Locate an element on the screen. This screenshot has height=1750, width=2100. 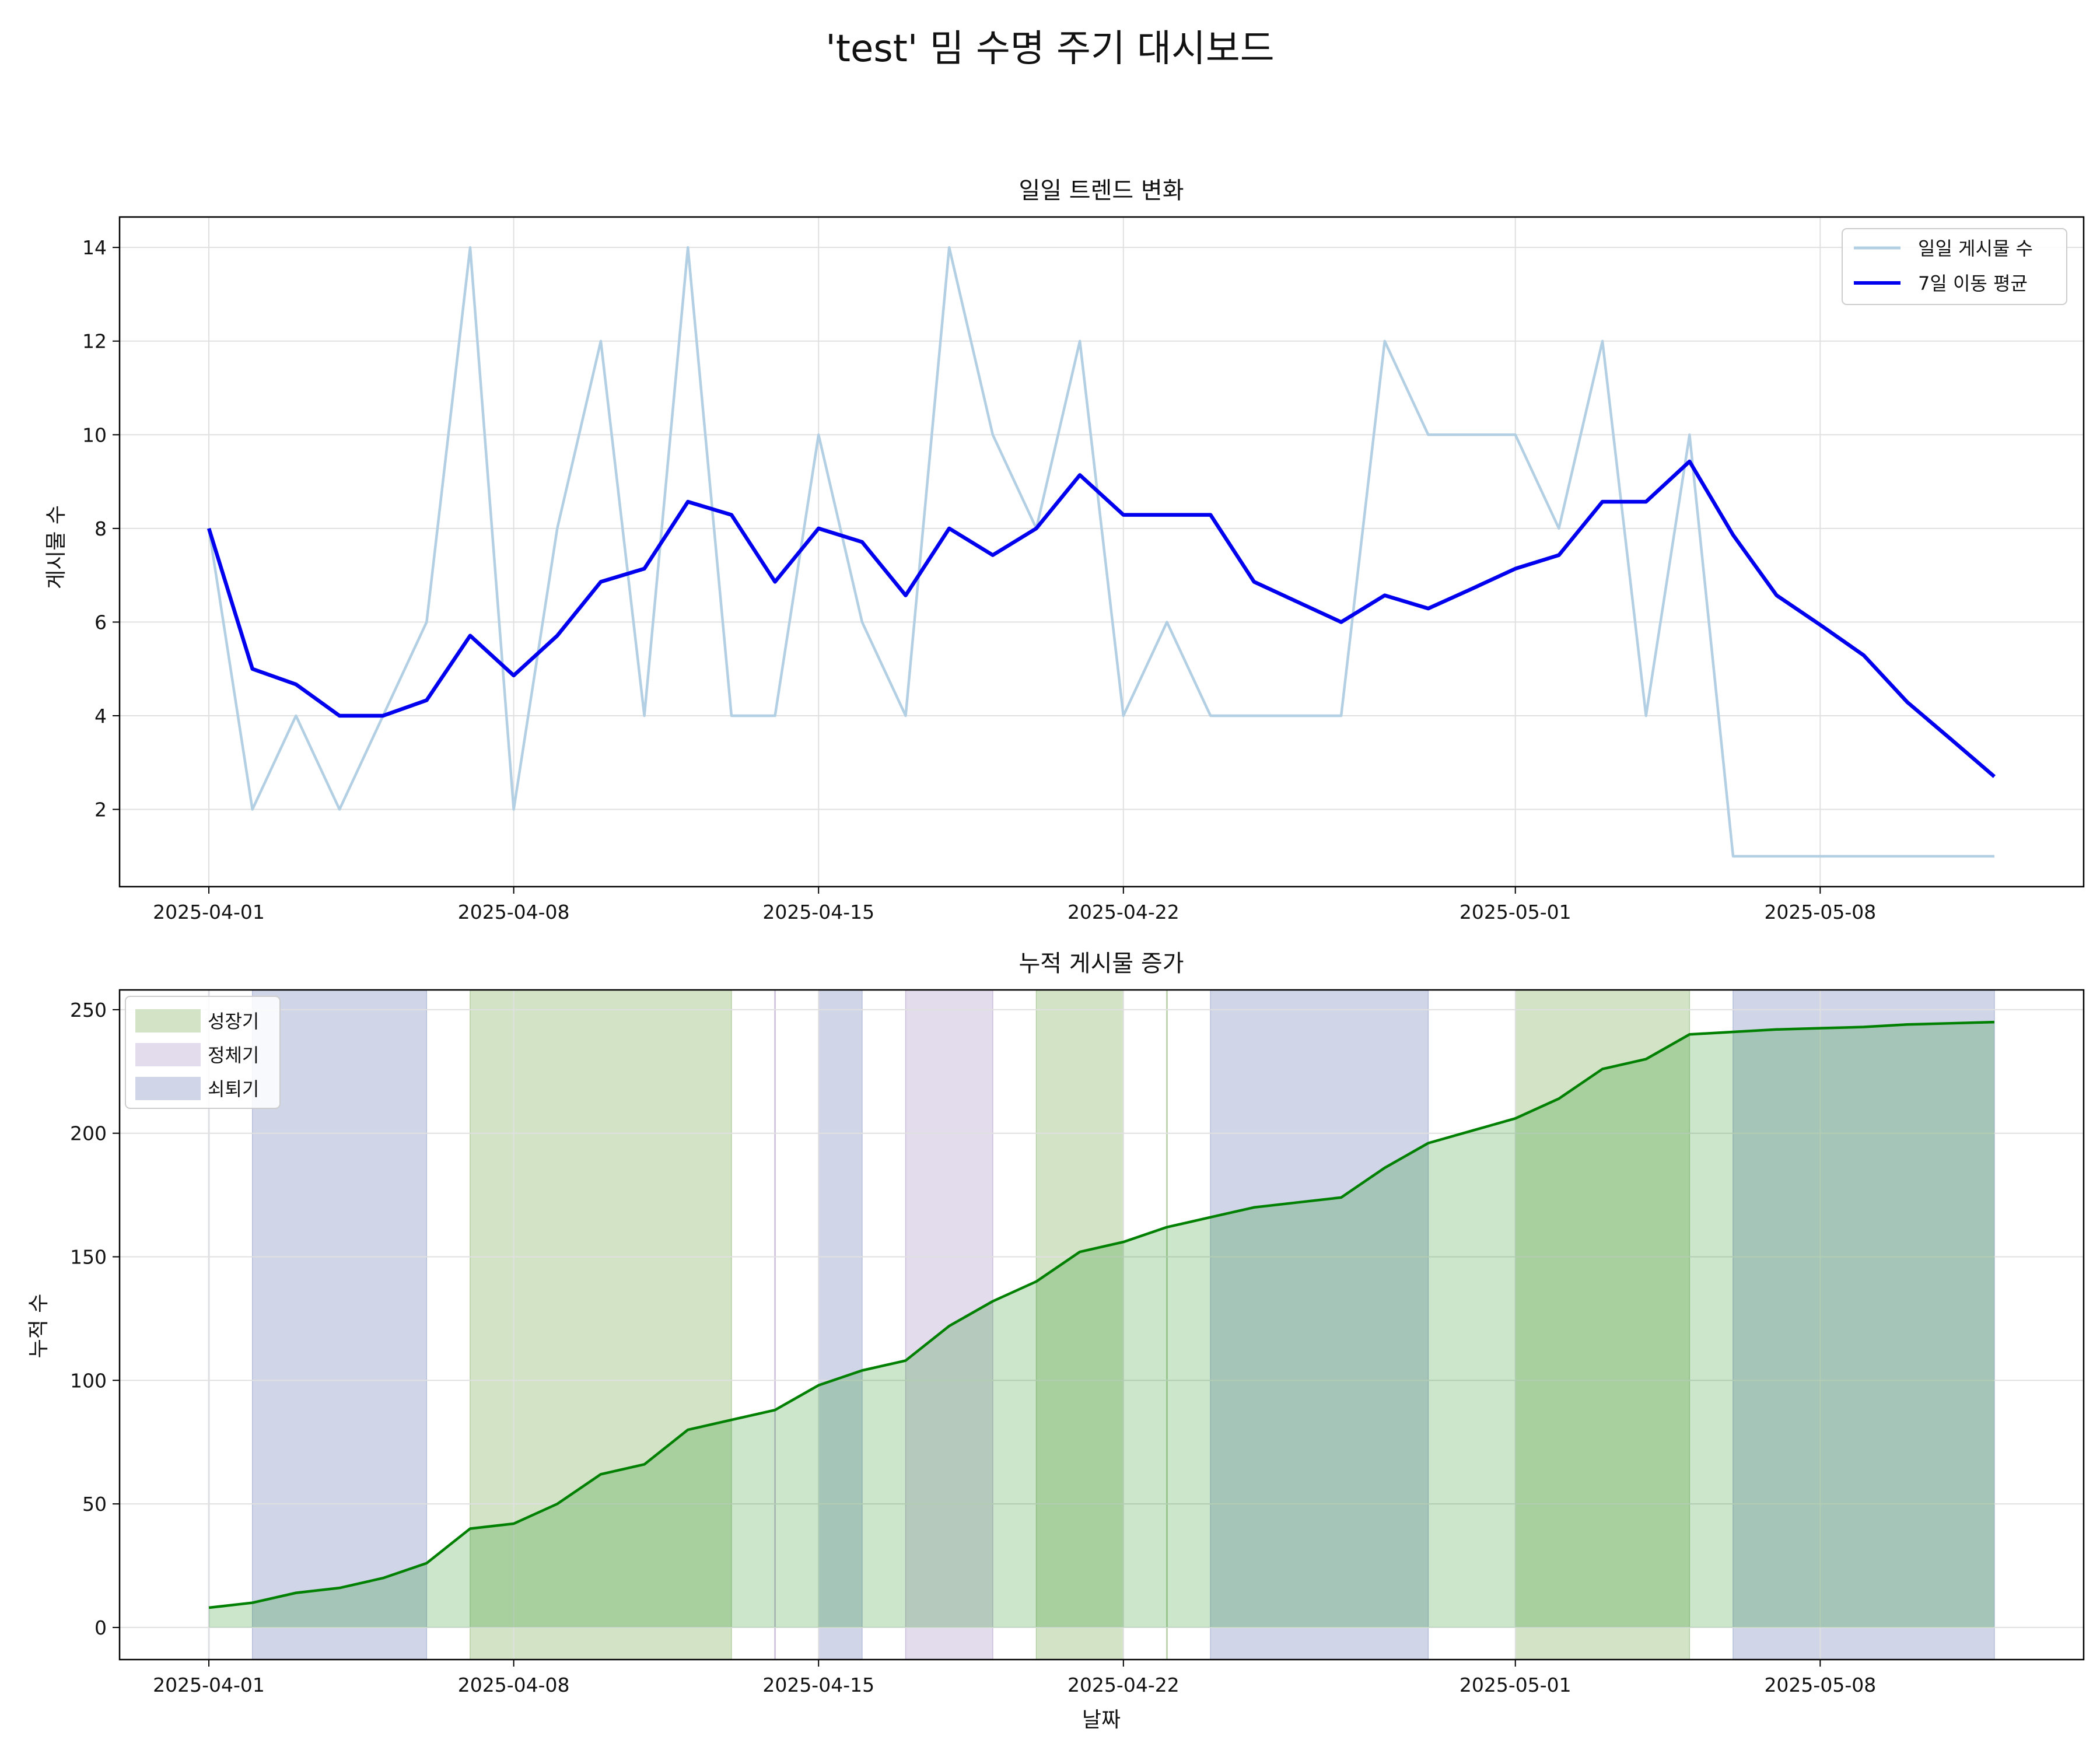
daily-trend-y-axis-label: 게시물 수 is located at coordinates (56, 547).